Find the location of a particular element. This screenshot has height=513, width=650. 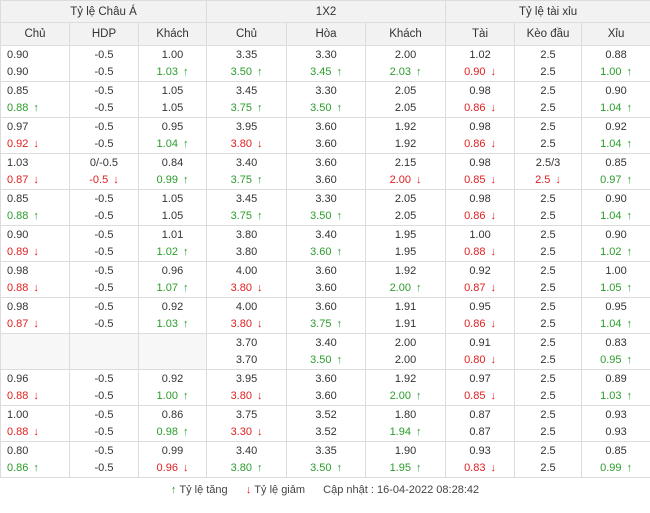

opening-value: 3.35 is located at coordinates (246, 55).